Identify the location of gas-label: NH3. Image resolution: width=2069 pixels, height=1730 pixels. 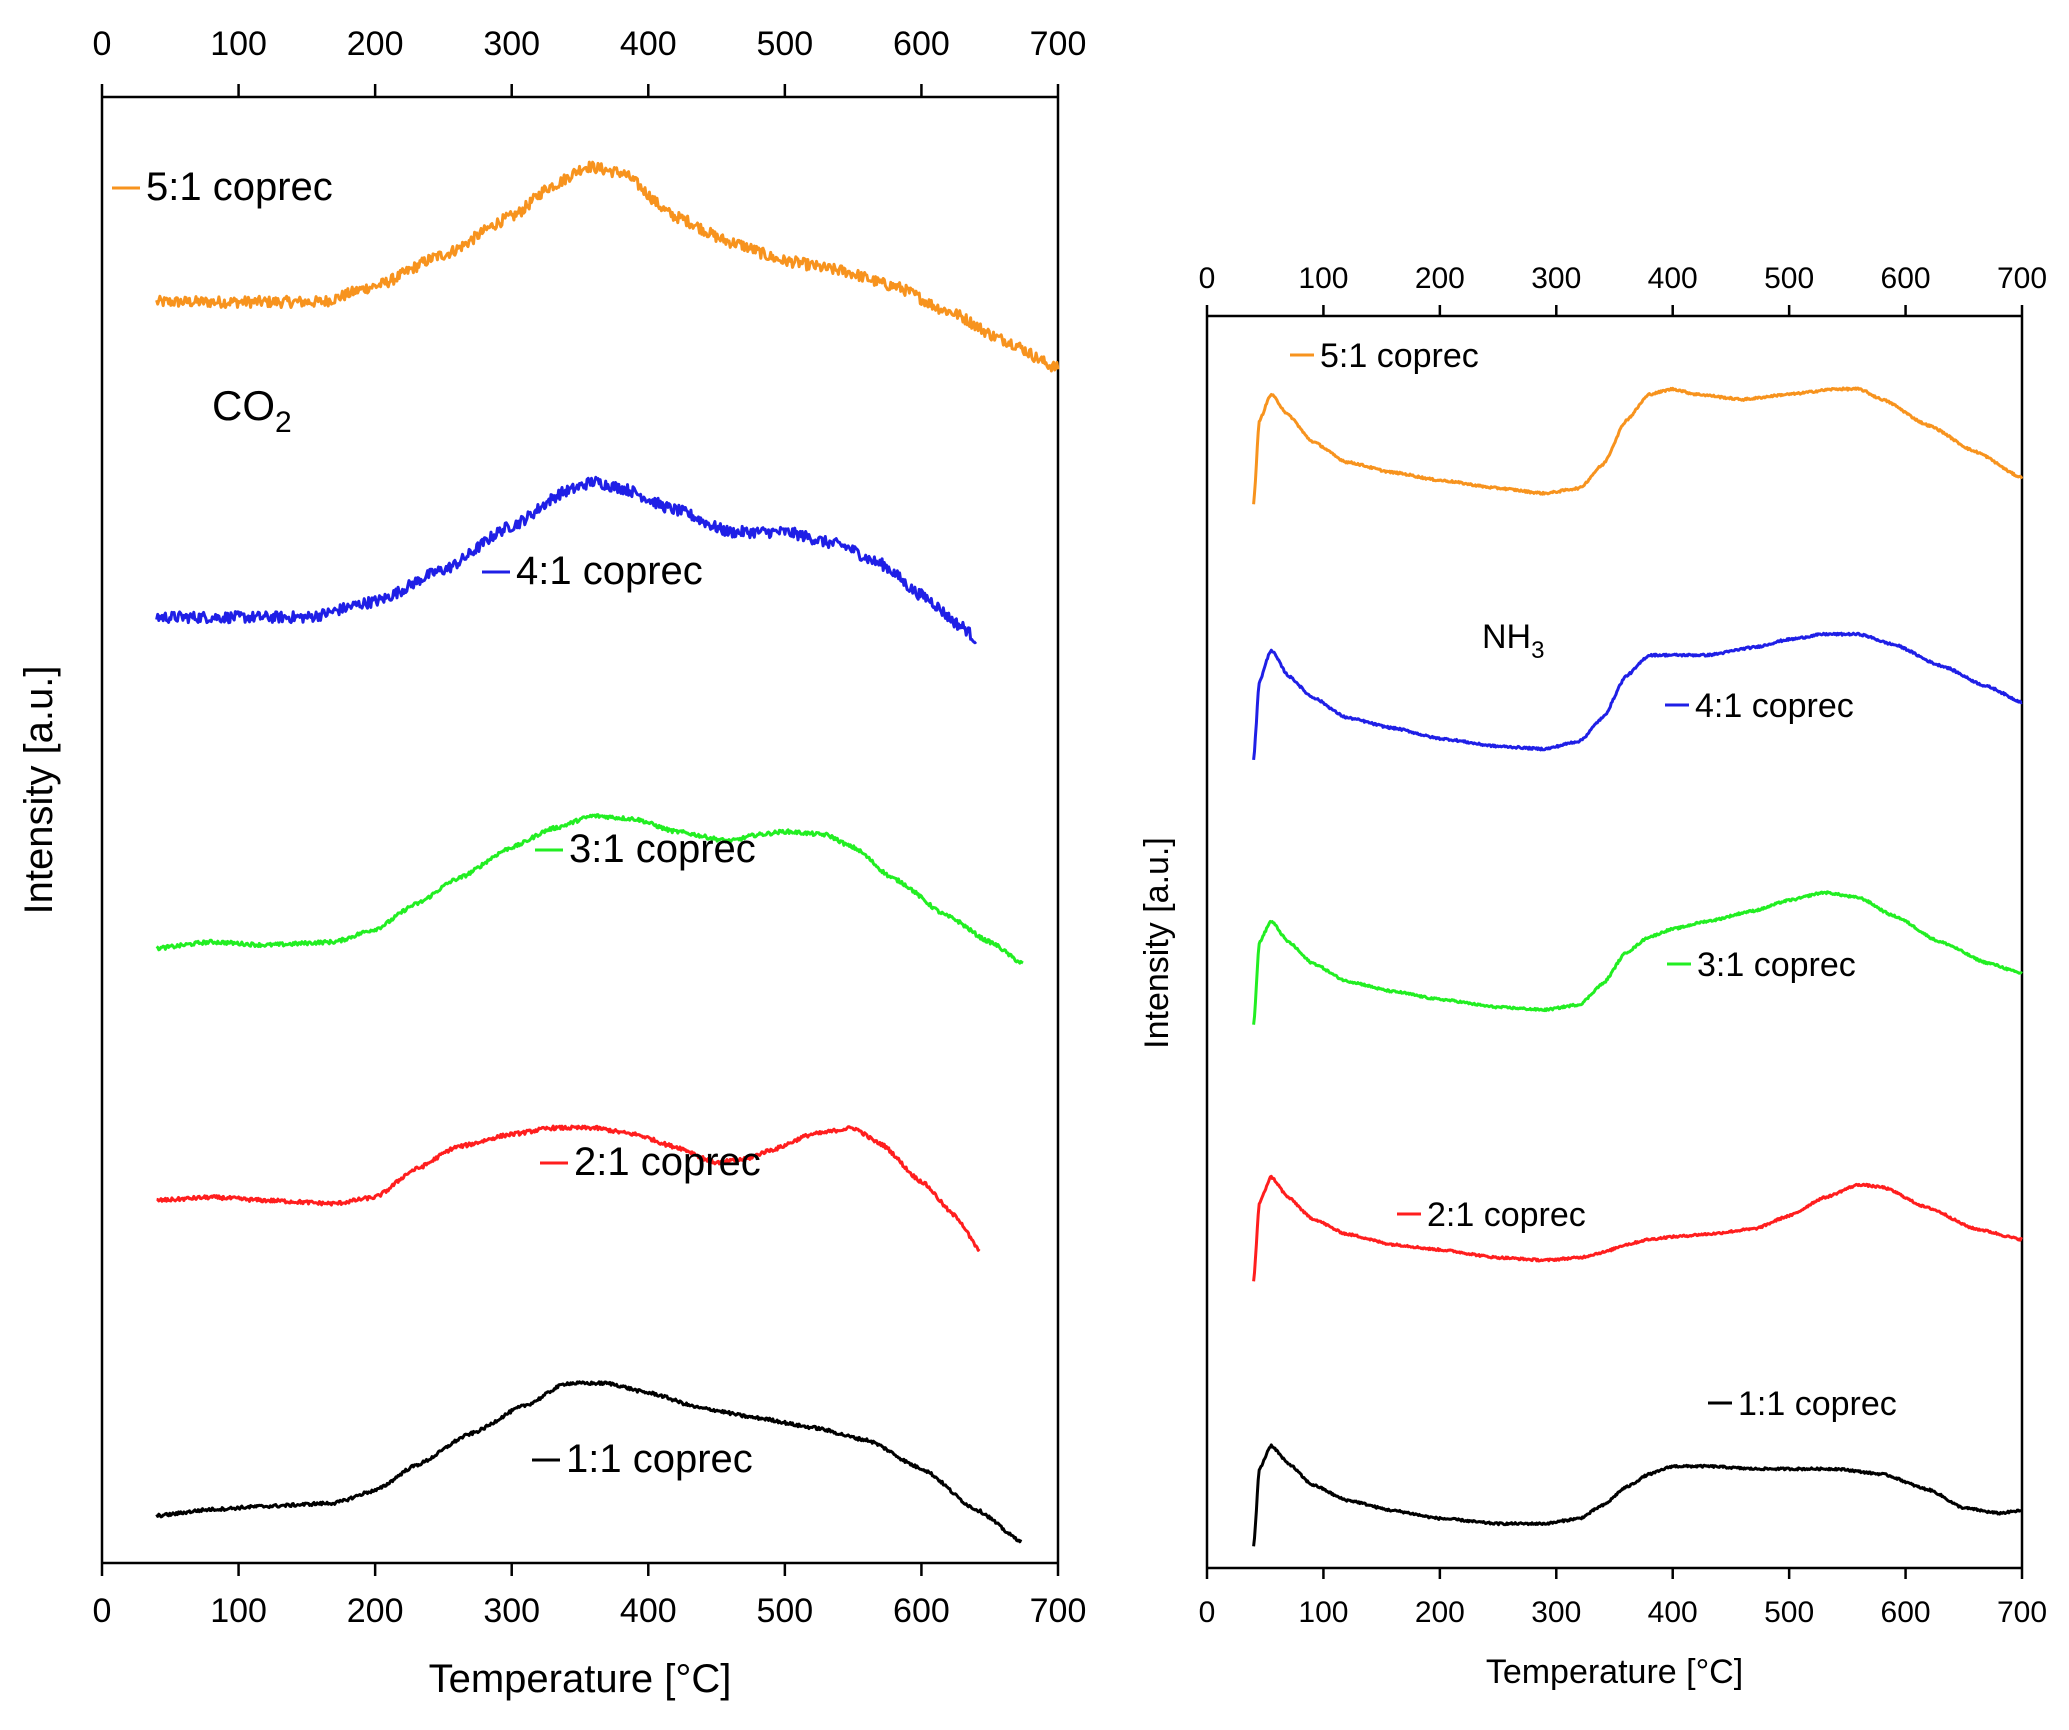
(1513, 641).